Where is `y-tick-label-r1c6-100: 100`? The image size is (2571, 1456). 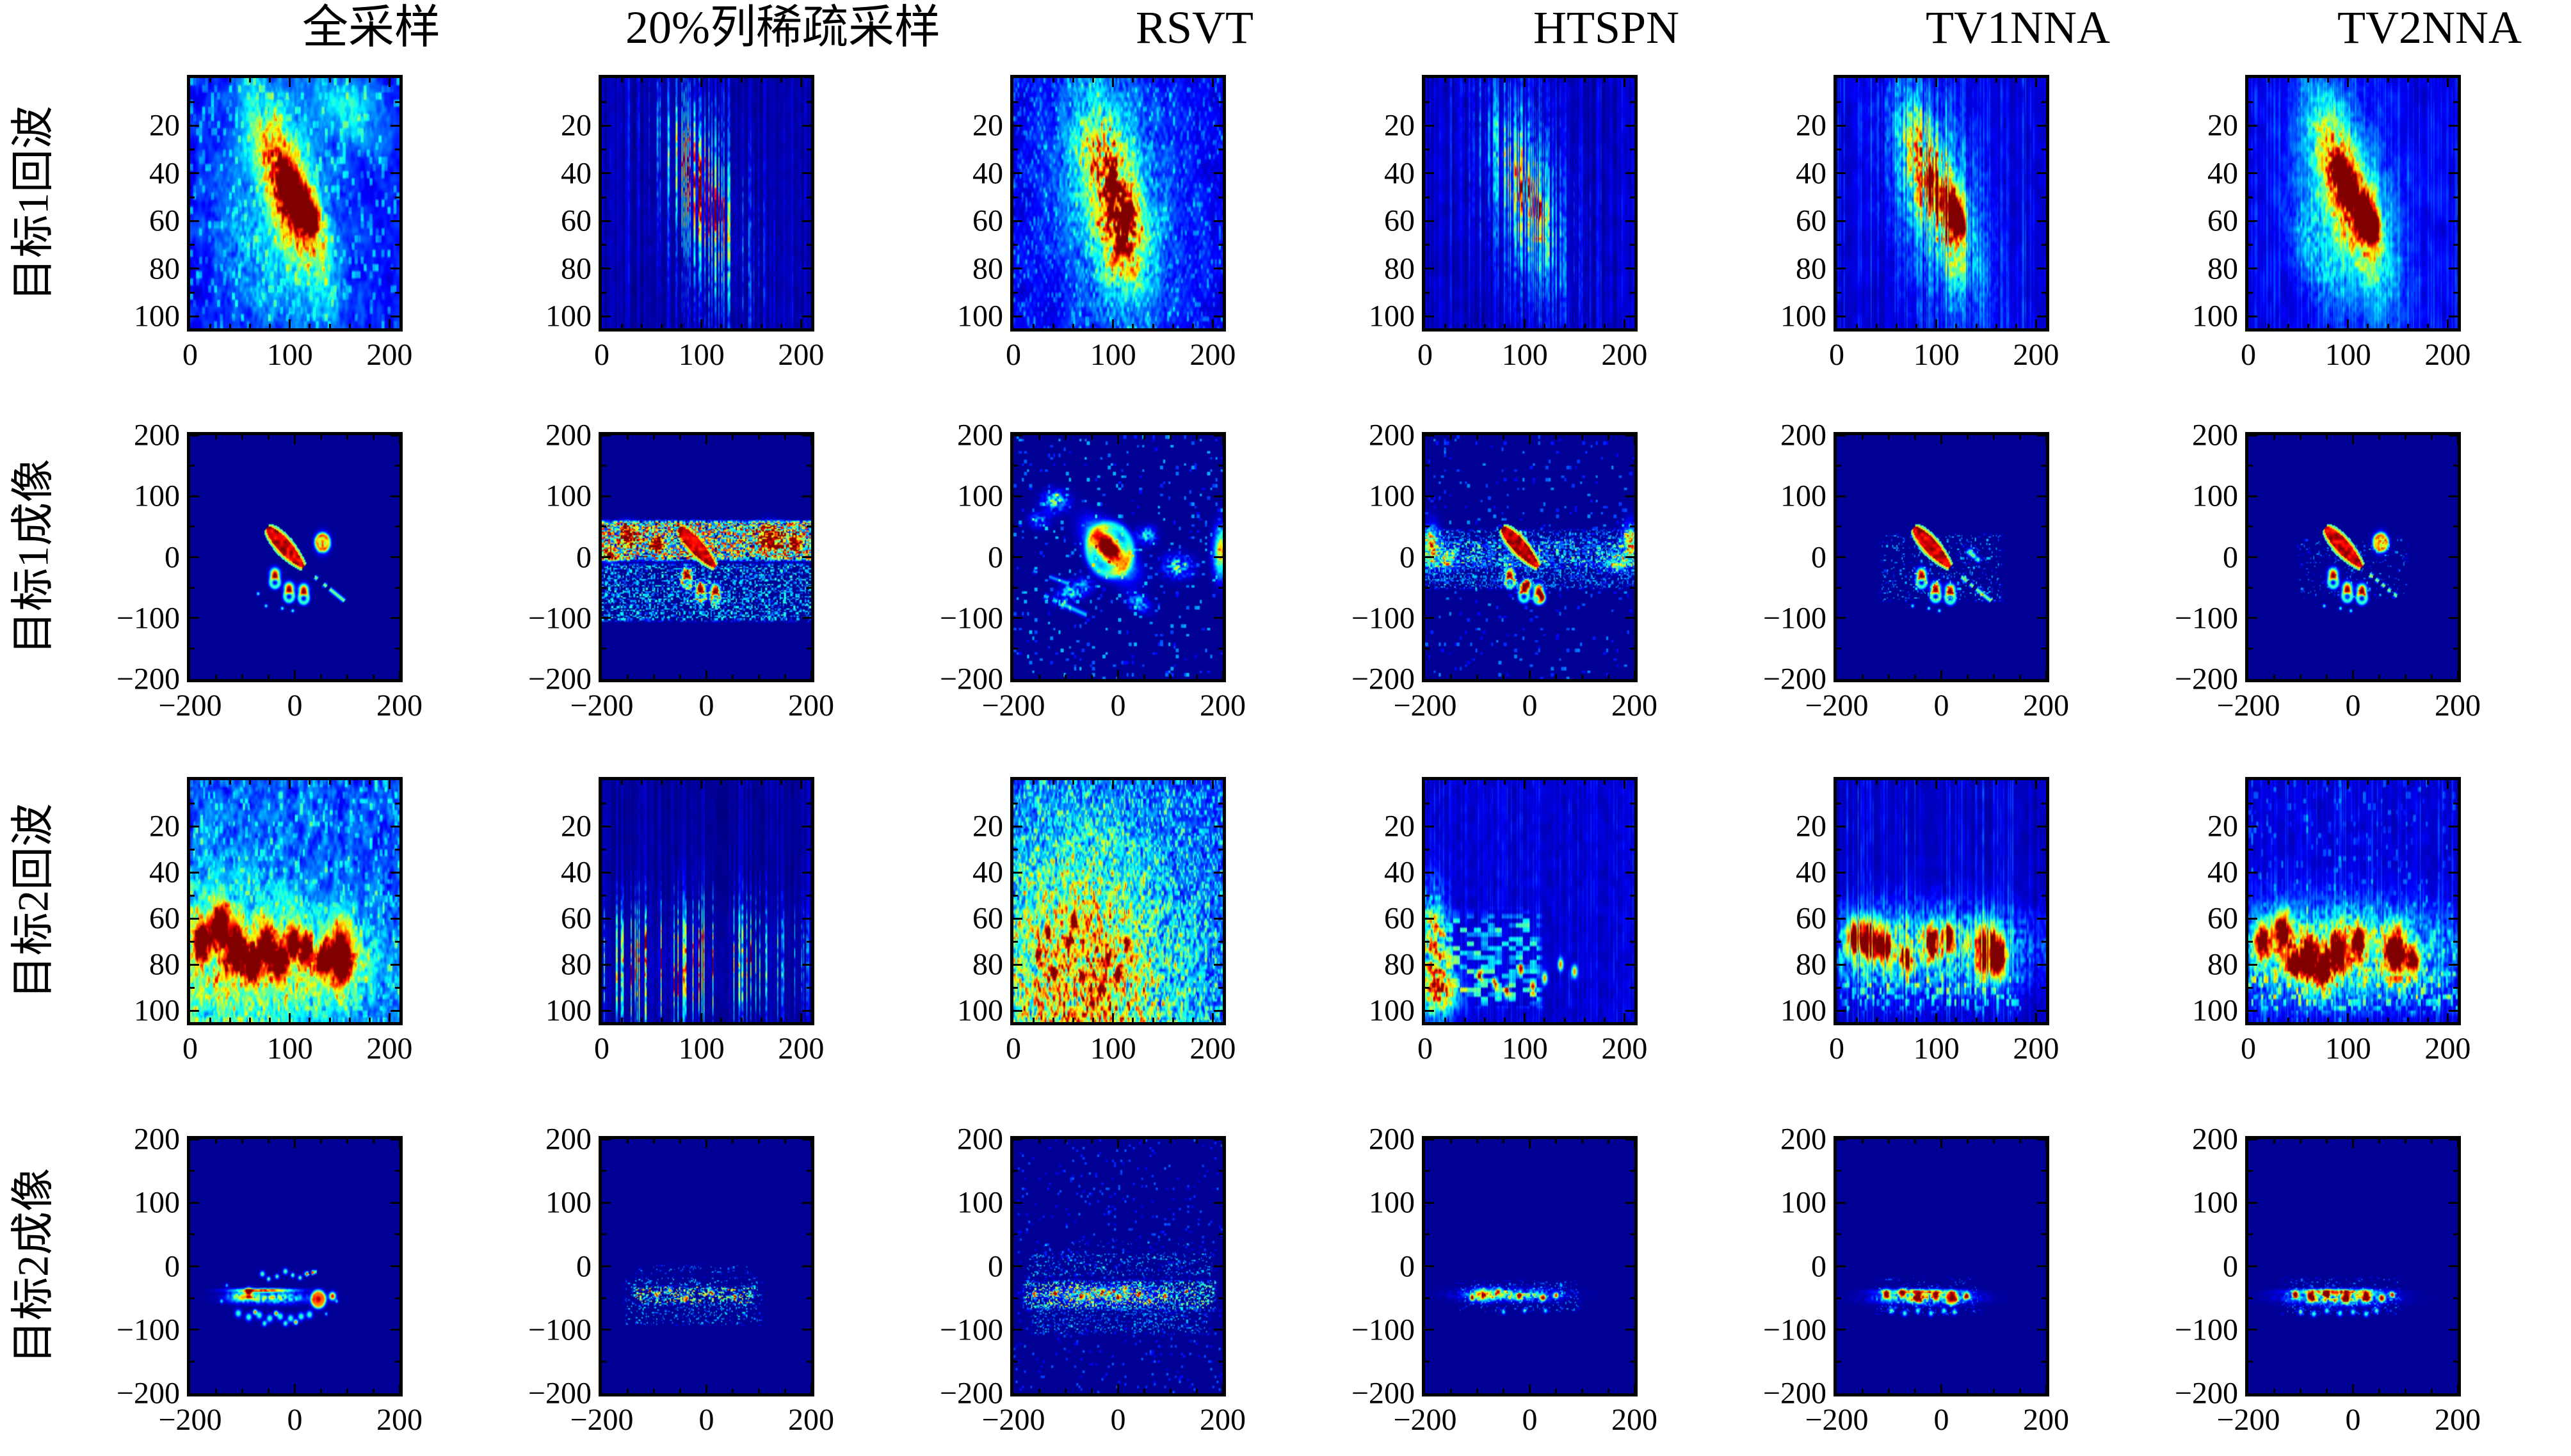 y-tick-label-r1c6-100: 100 is located at coordinates (2215, 316).